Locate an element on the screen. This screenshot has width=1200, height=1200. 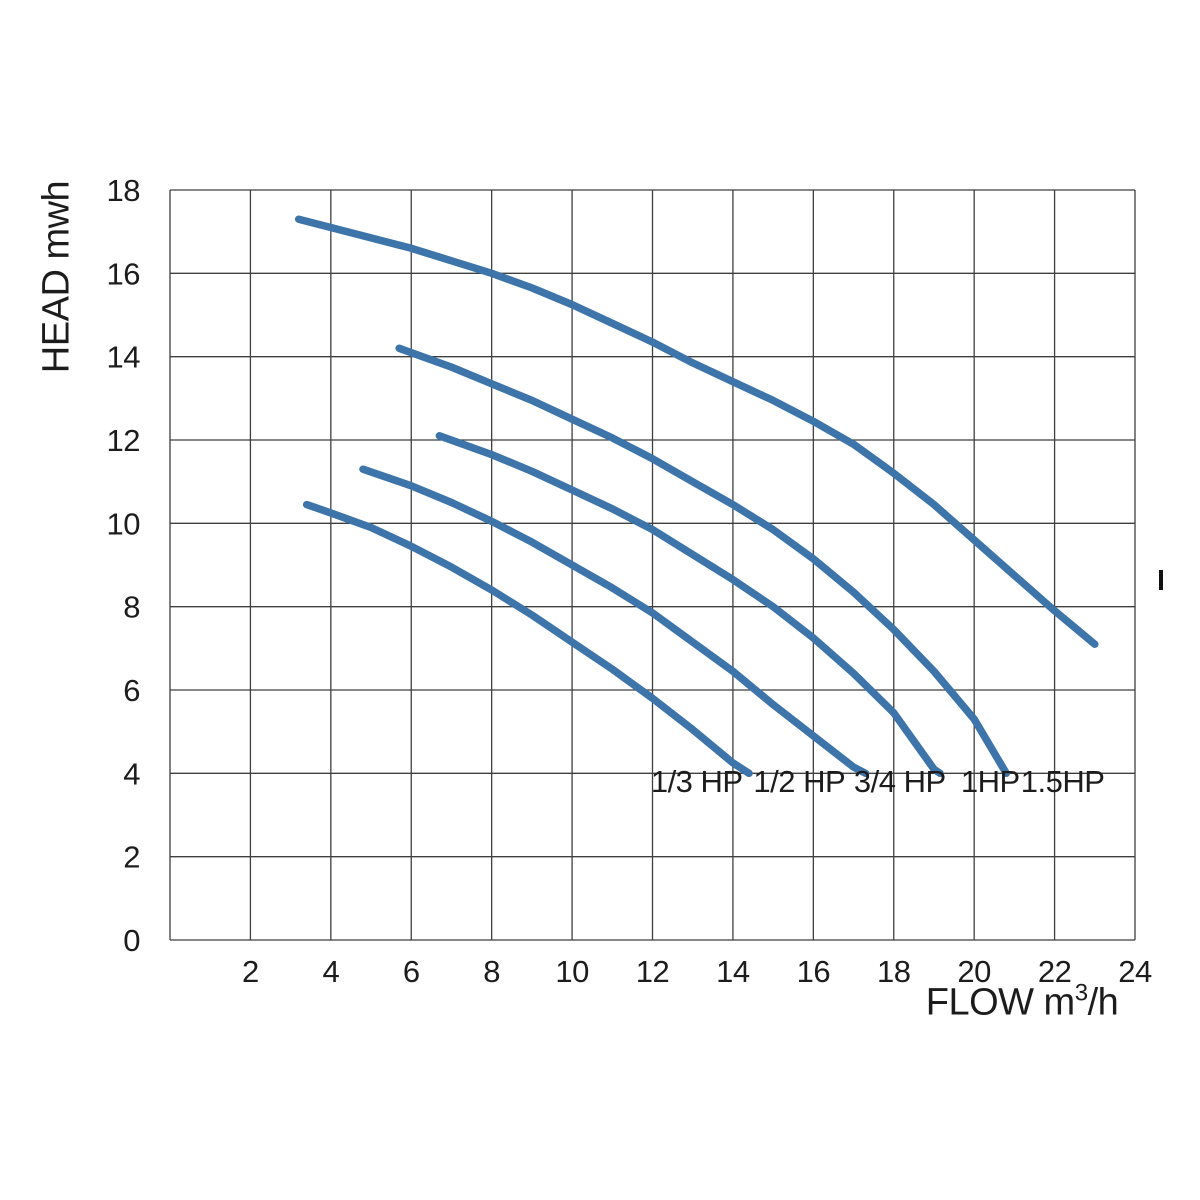
y-tick-label: 6 is located at coordinates (131, 690).